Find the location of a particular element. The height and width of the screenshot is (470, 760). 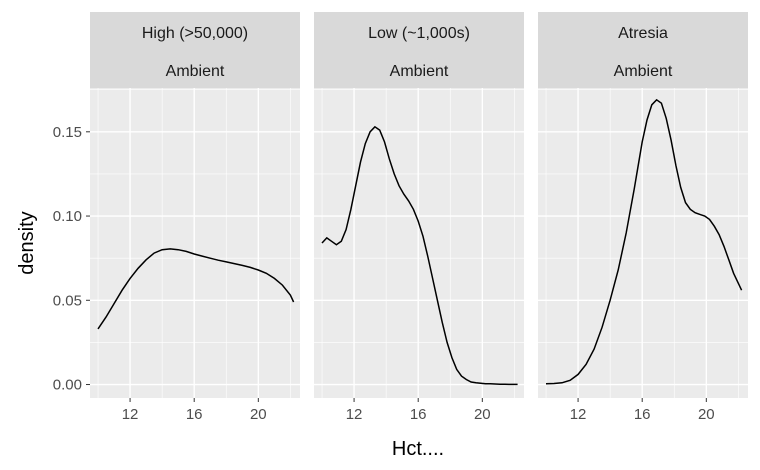

y-tick-label: 0.15 is located at coordinates (67, 132).